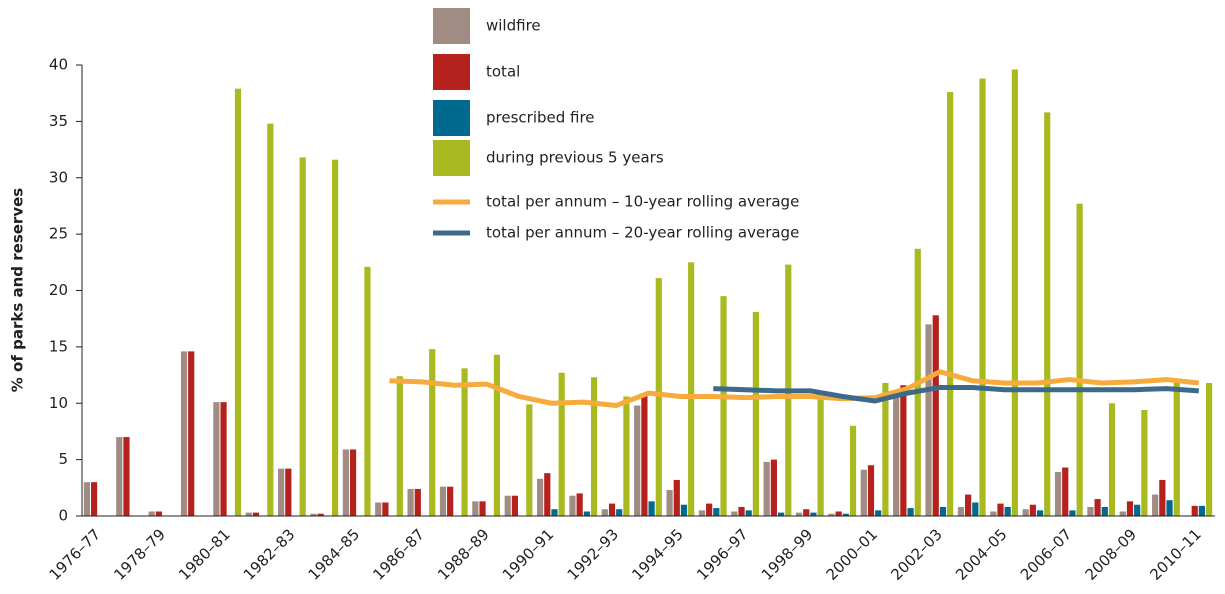 The height and width of the screenshot is (594, 1225). Describe the element at coordinates (722, 554) in the screenshot. I see `x-tick-label: 1996–97` at that location.